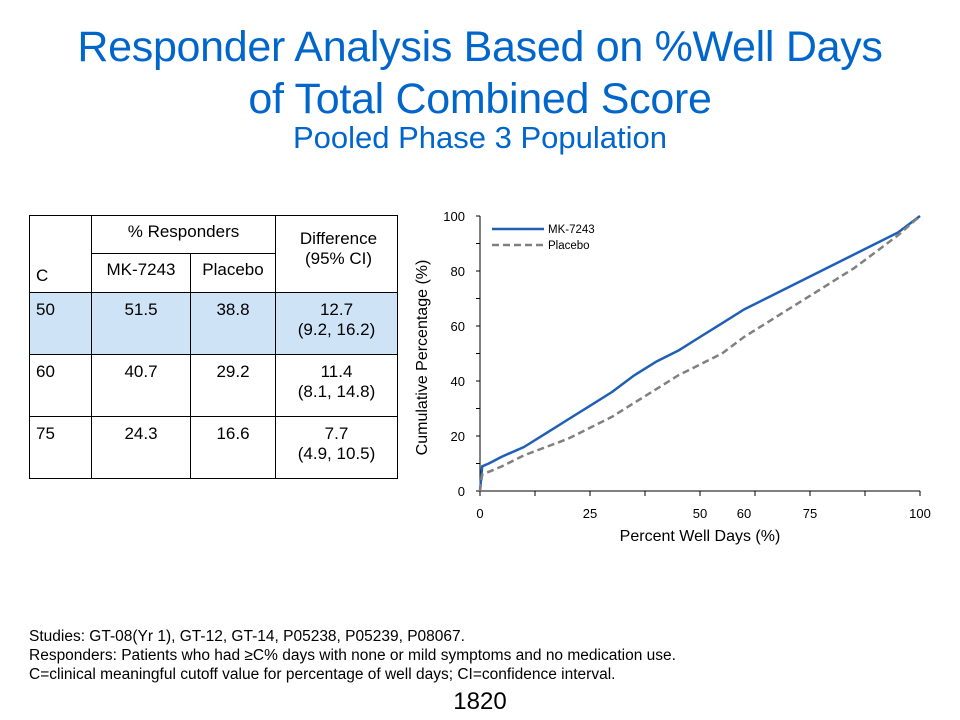 Image resolution: width=960 pixels, height=720 pixels. What do you see at coordinates (480, 99) in the screenshot?
I see `page-title-line2: of Total Combined Score` at bounding box center [480, 99].